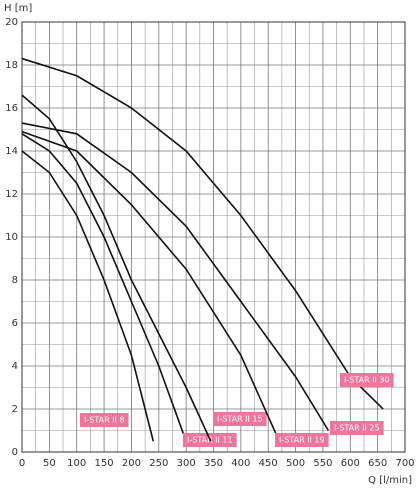  What do you see at coordinates (15, 366) in the screenshot?
I see `y-tick-label: 4` at bounding box center [15, 366].